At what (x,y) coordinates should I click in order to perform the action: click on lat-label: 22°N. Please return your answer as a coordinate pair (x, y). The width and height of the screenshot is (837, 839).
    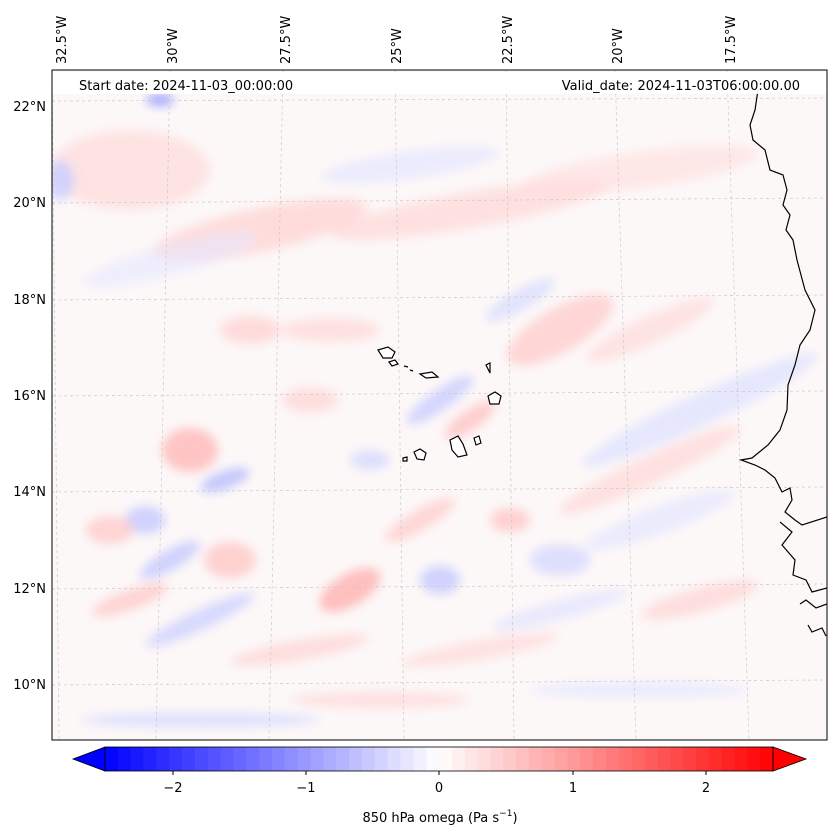
    Looking at the image, I should click on (29, 107).